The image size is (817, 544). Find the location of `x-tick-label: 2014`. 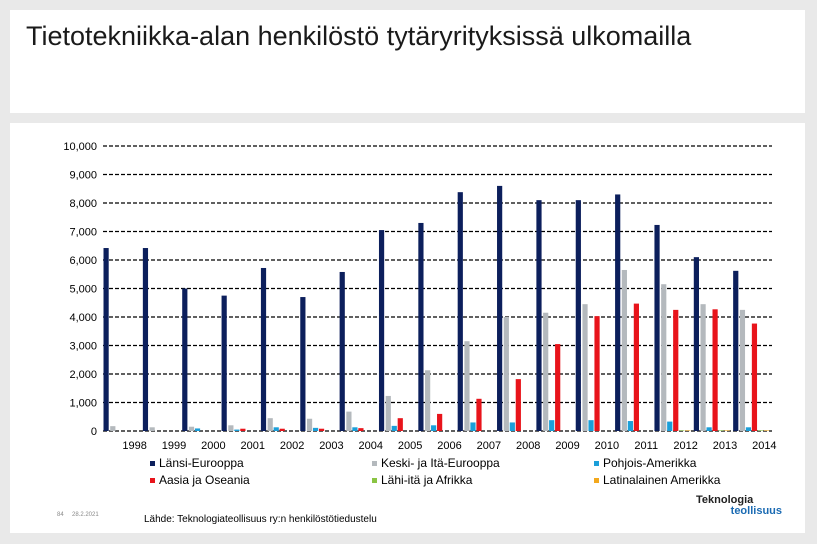

x-tick-label: 2014 is located at coordinates (764, 446).